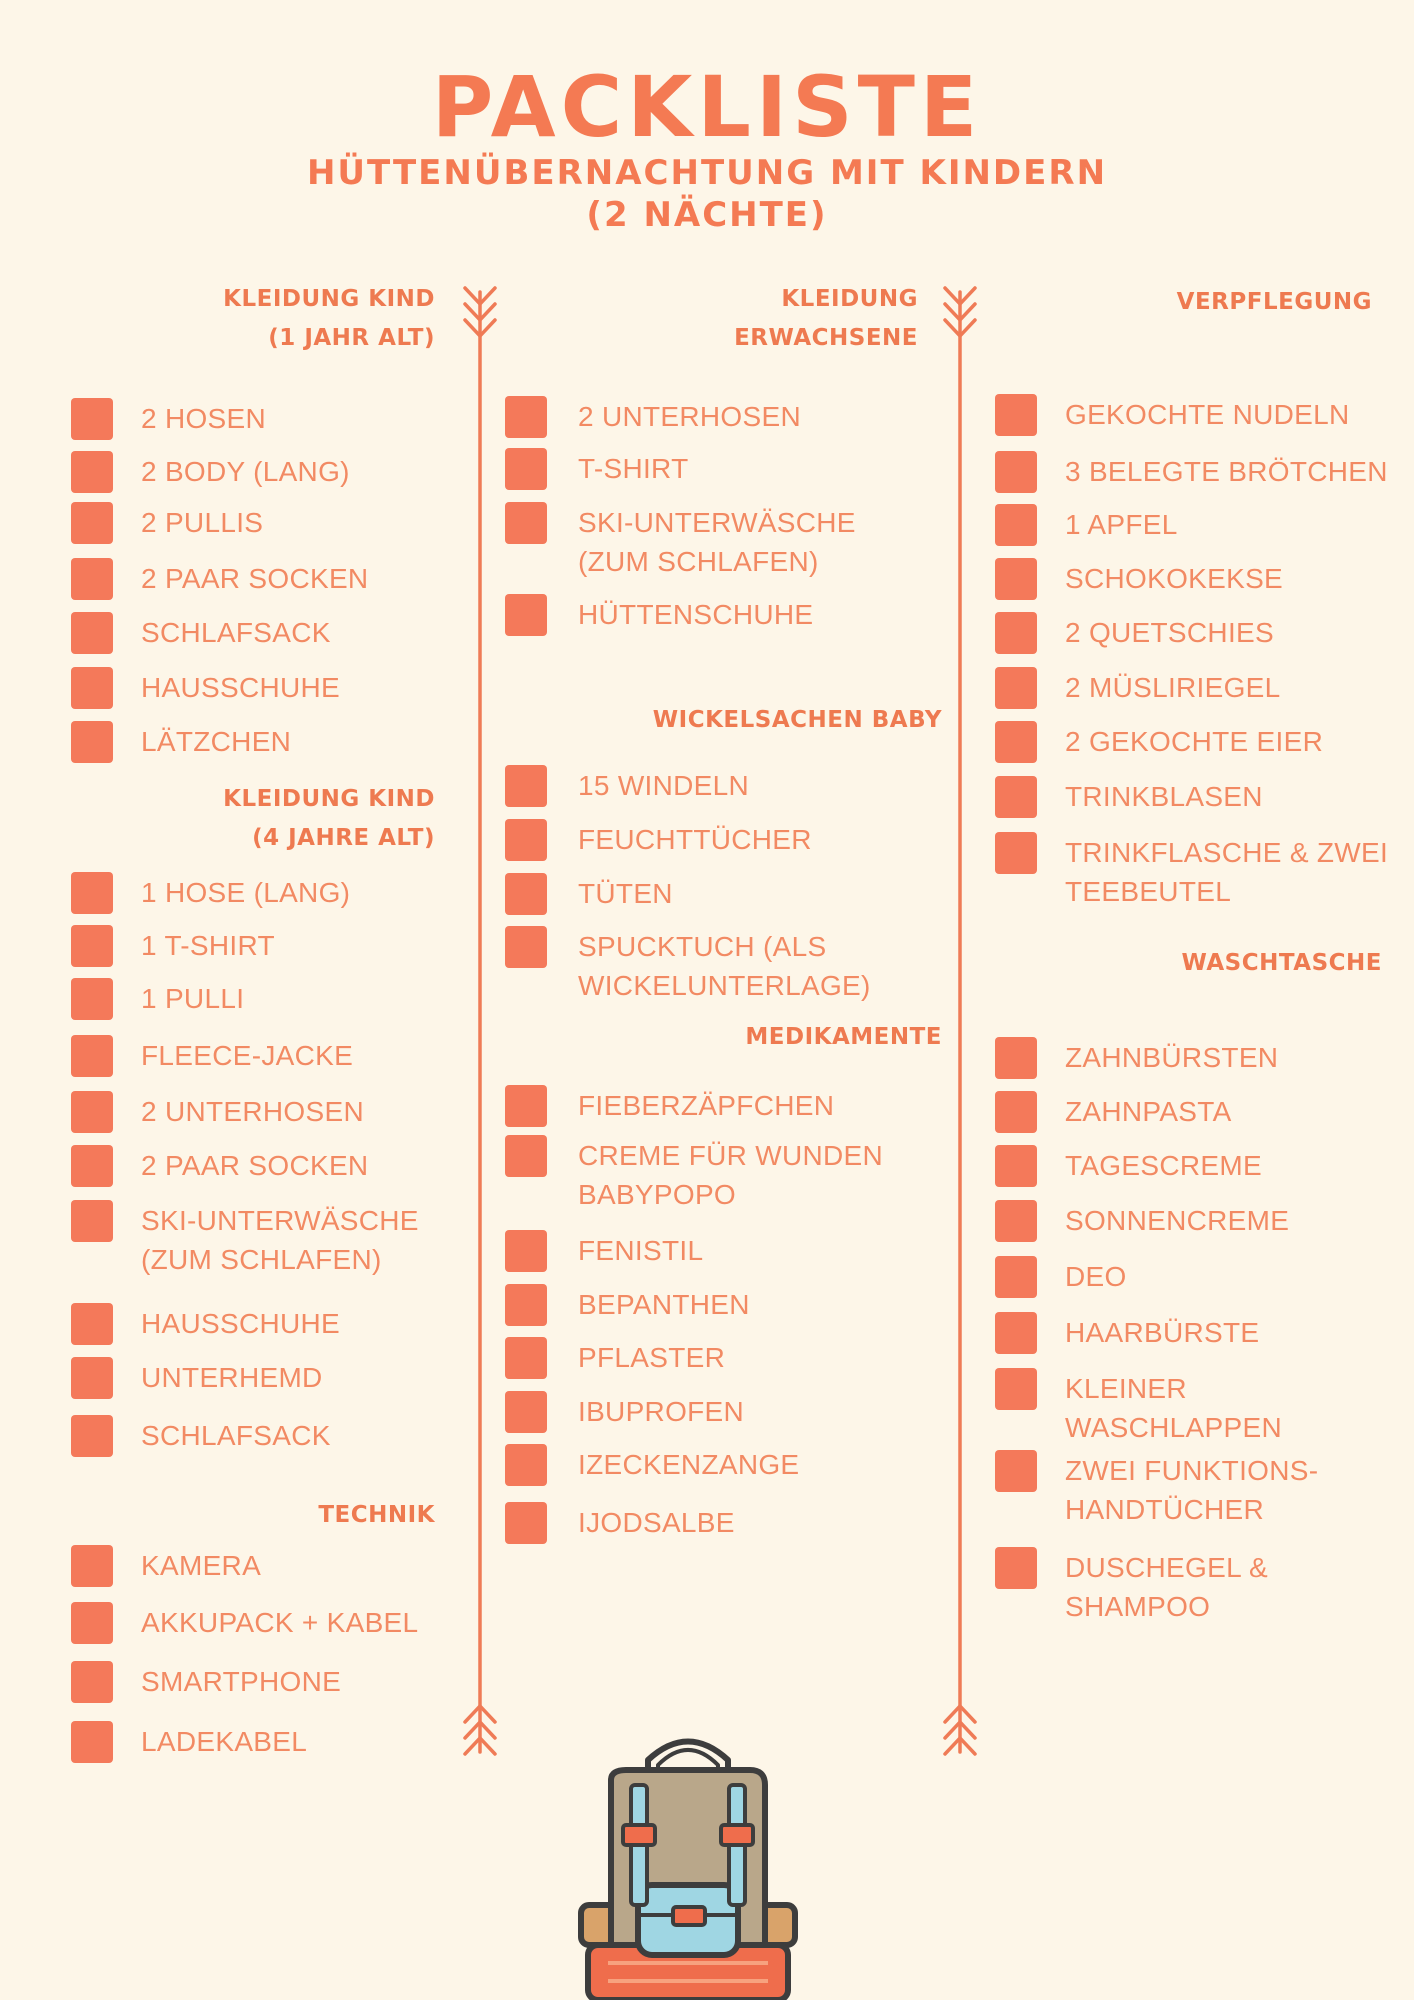 The width and height of the screenshot is (1414, 2000). What do you see at coordinates (1281, 963) in the screenshot?
I see `heading-line: WASCHTASCHE` at bounding box center [1281, 963].